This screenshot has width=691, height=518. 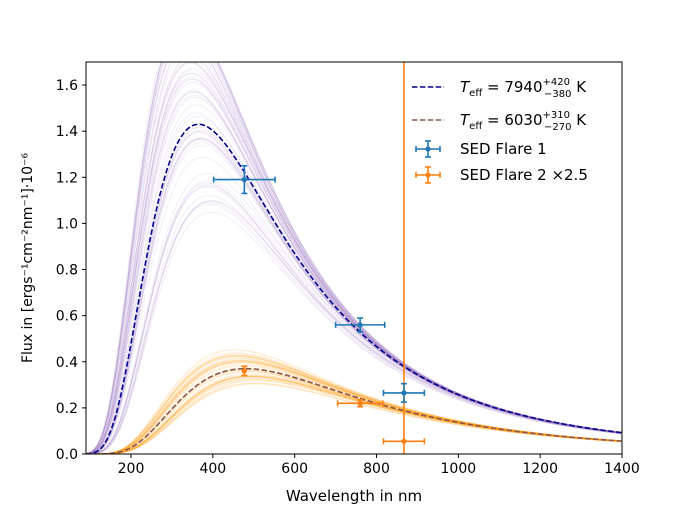 I want to click on y-axis-label: Flux in [ergs⁻¹cm⁻²nm⁻¹]·10⁻⁶, so click(x=28, y=258).